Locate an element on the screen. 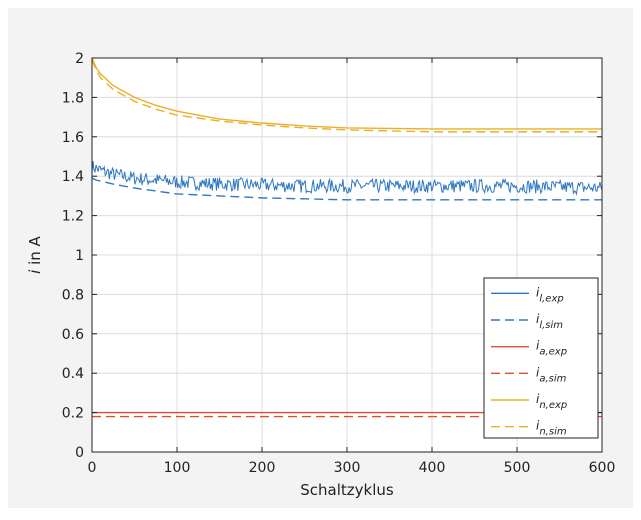 The width and height of the screenshot is (641, 520). y-tick-label: 1 is located at coordinates (79, 256).